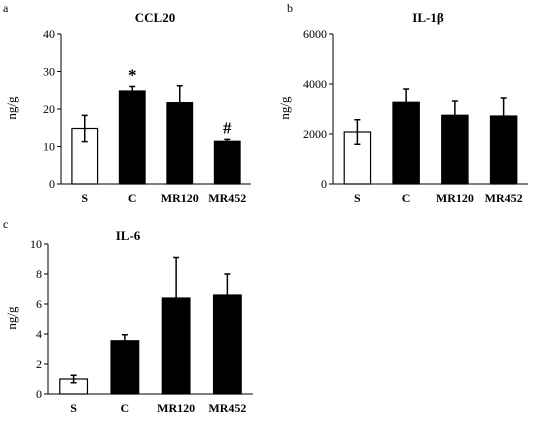 The image size is (550, 423). Describe the element at coordinates (428, 17) in the screenshot. I see `chart-title: IL-1β` at that location.